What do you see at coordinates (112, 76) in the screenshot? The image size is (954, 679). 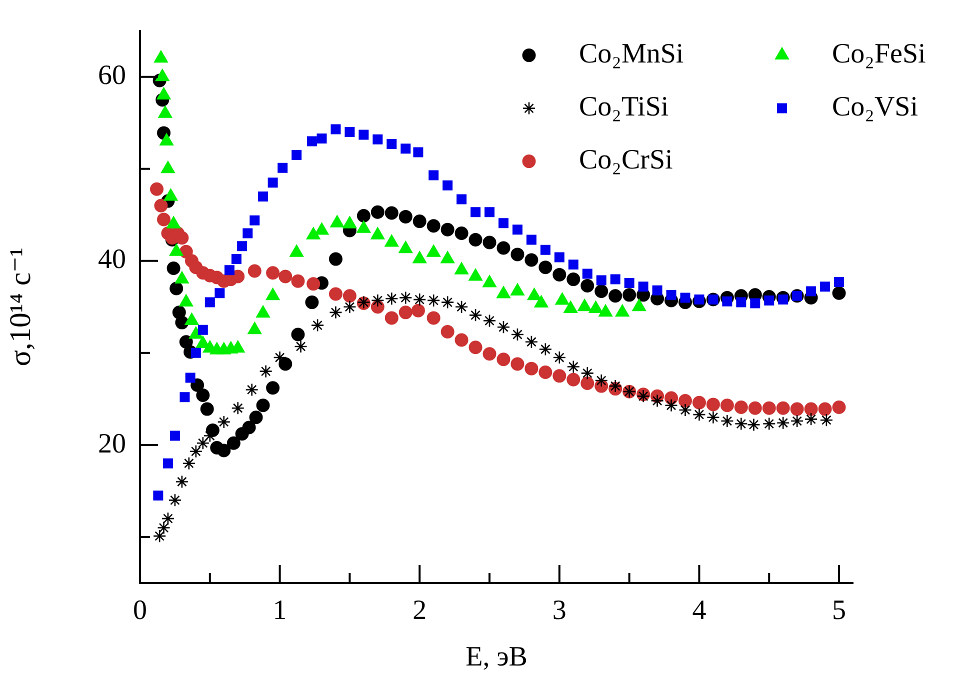 I see `y-tick-label: 60` at bounding box center [112, 76].